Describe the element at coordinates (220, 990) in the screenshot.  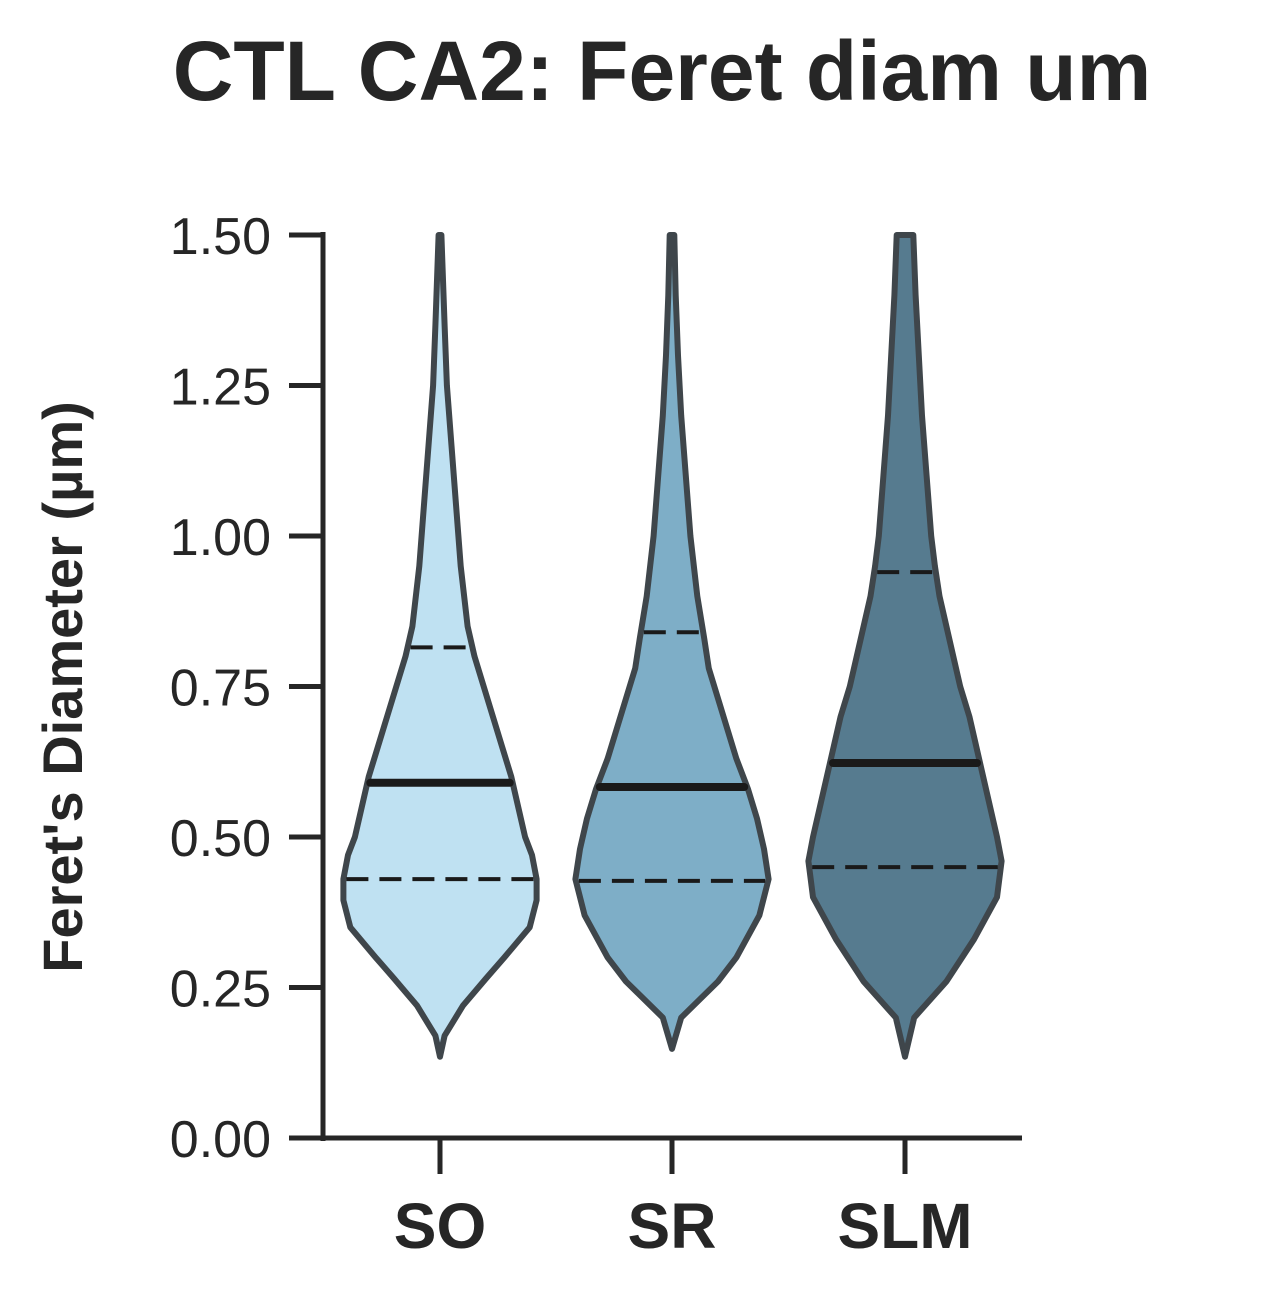
I see `y-tick-label: 0.25` at that location.